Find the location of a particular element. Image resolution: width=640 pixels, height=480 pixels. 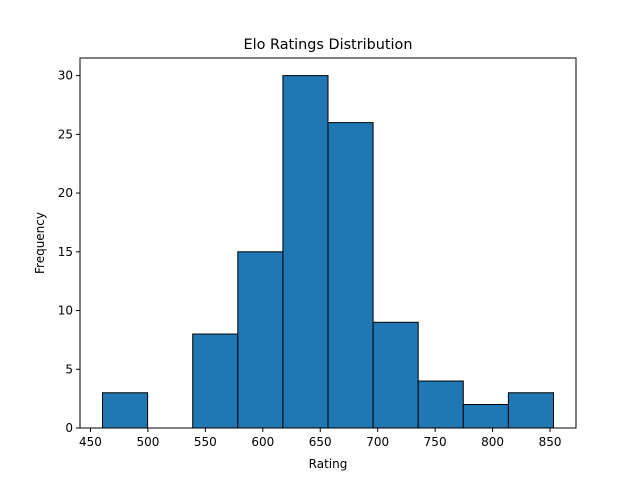

x-tick-label: 750 is located at coordinates (435, 442).